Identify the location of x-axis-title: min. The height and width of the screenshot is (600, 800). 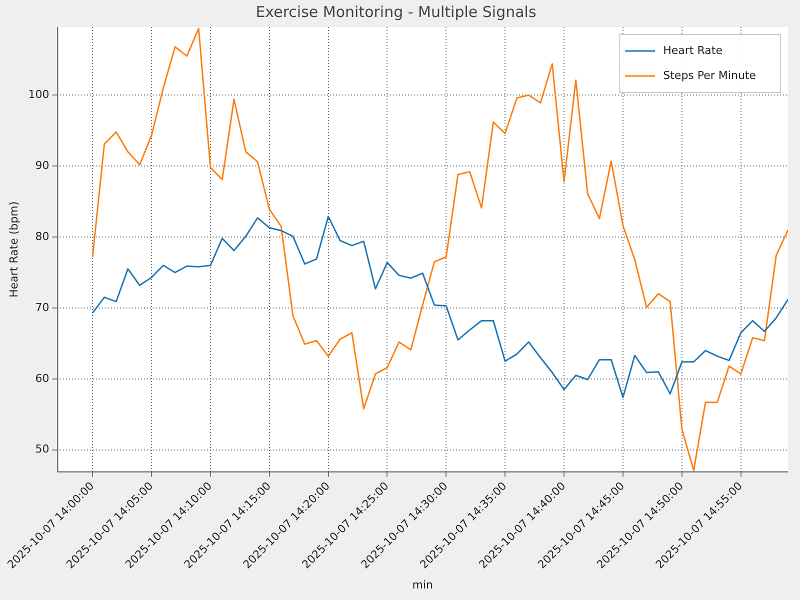
(422, 585).